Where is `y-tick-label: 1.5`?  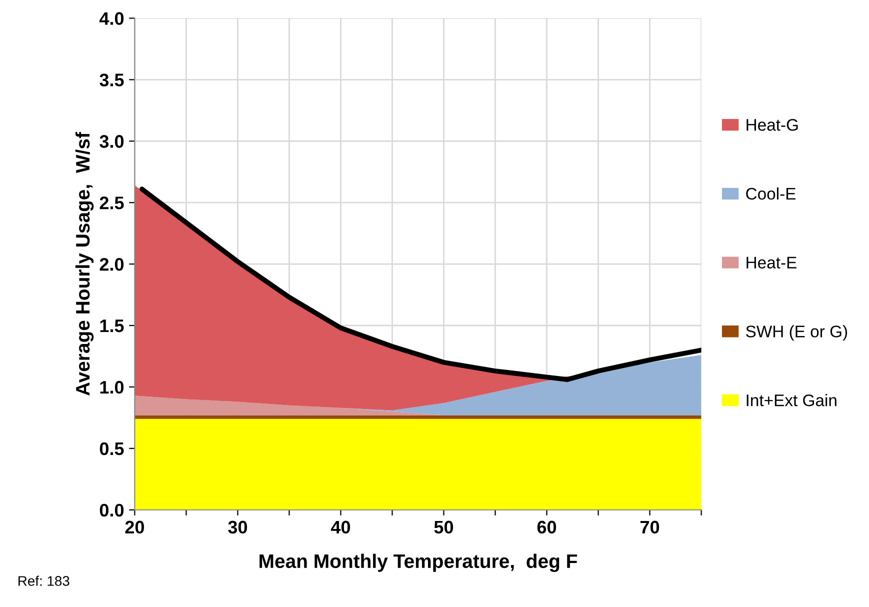
y-tick-label: 1.5 is located at coordinates (112, 326).